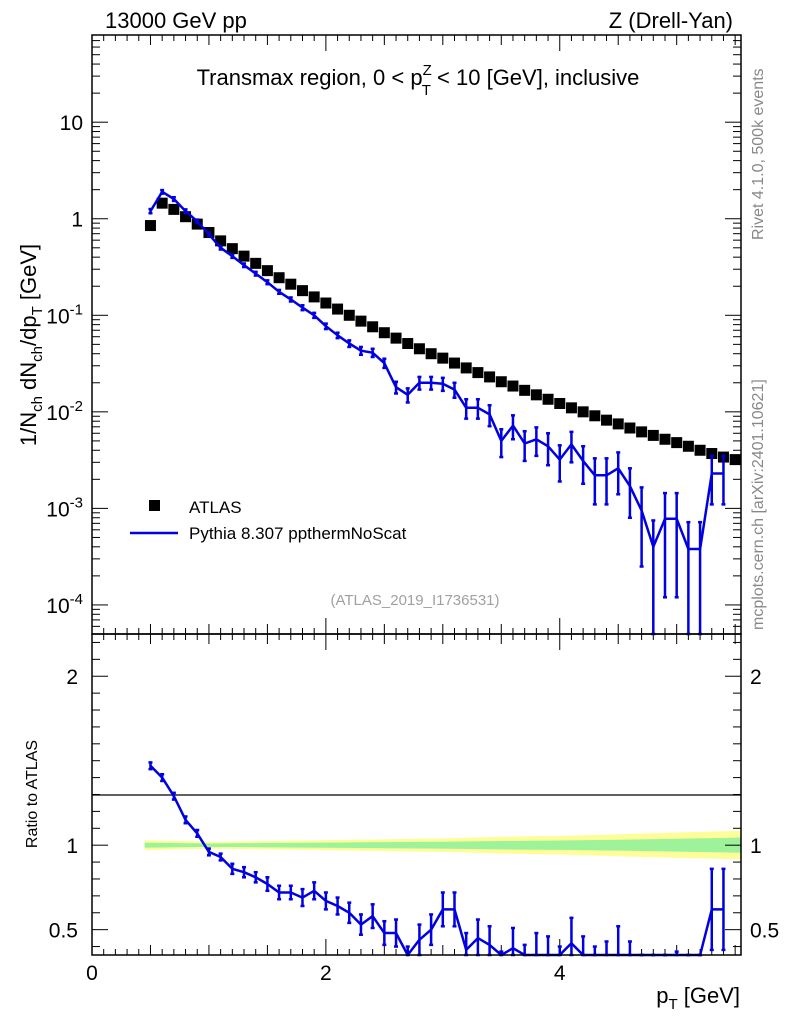 The image size is (786, 1024). I want to click on ratio-ylabel: Ratio to ATLAS, so click(32, 794).